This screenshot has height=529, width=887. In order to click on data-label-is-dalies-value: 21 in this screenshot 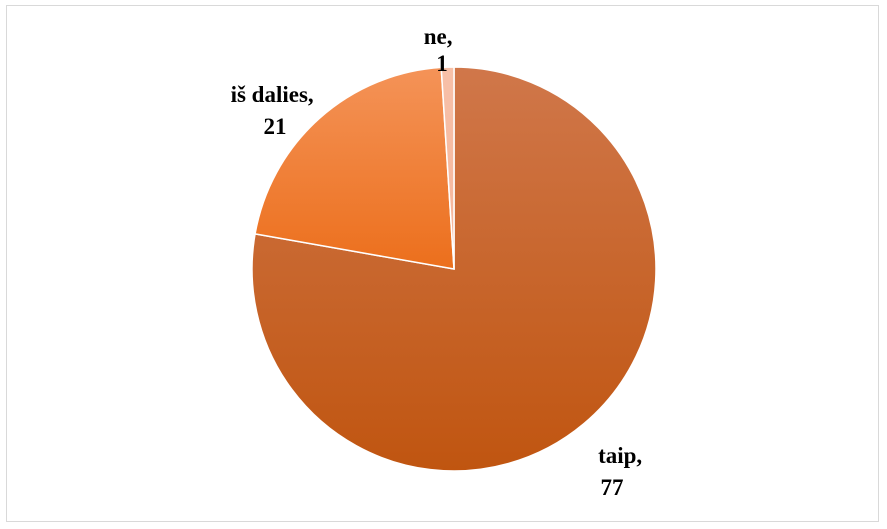, I will do `click(275, 126)`.